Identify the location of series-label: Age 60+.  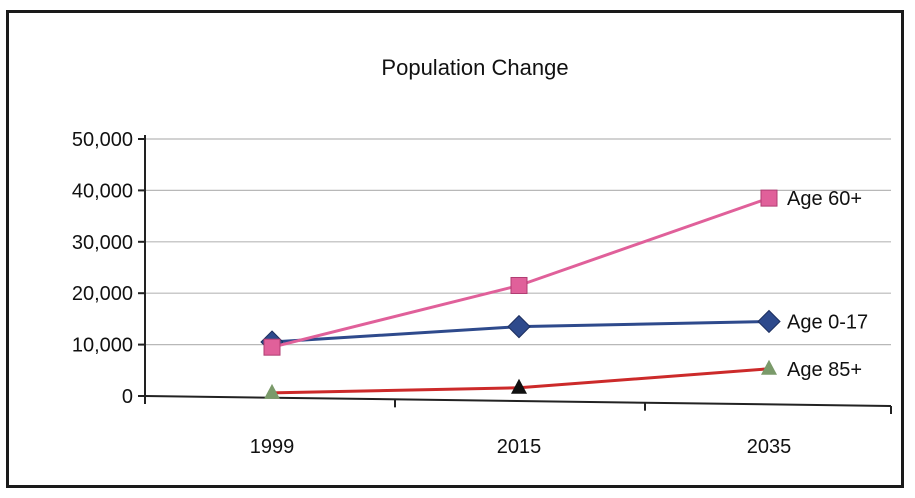
(824, 199).